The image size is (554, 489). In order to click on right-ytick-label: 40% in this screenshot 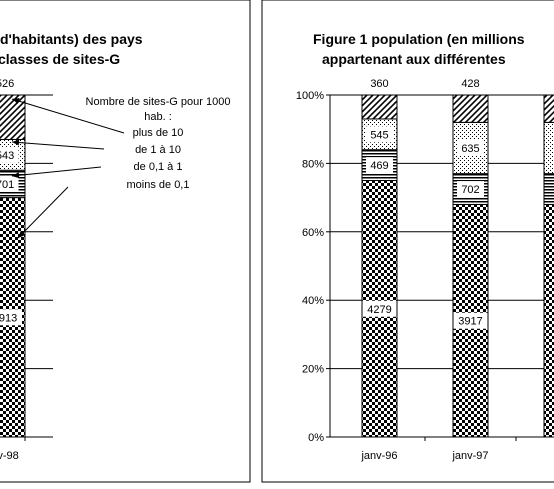, I will do `click(313, 301)`.